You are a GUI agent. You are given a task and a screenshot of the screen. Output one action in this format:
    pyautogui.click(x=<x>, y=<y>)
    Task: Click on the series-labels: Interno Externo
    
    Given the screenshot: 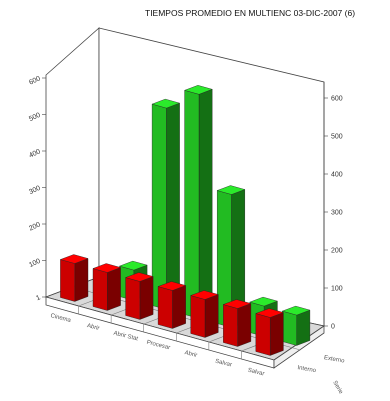 What is the action you would take?
    pyautogui.click(x=321, y=364)
    